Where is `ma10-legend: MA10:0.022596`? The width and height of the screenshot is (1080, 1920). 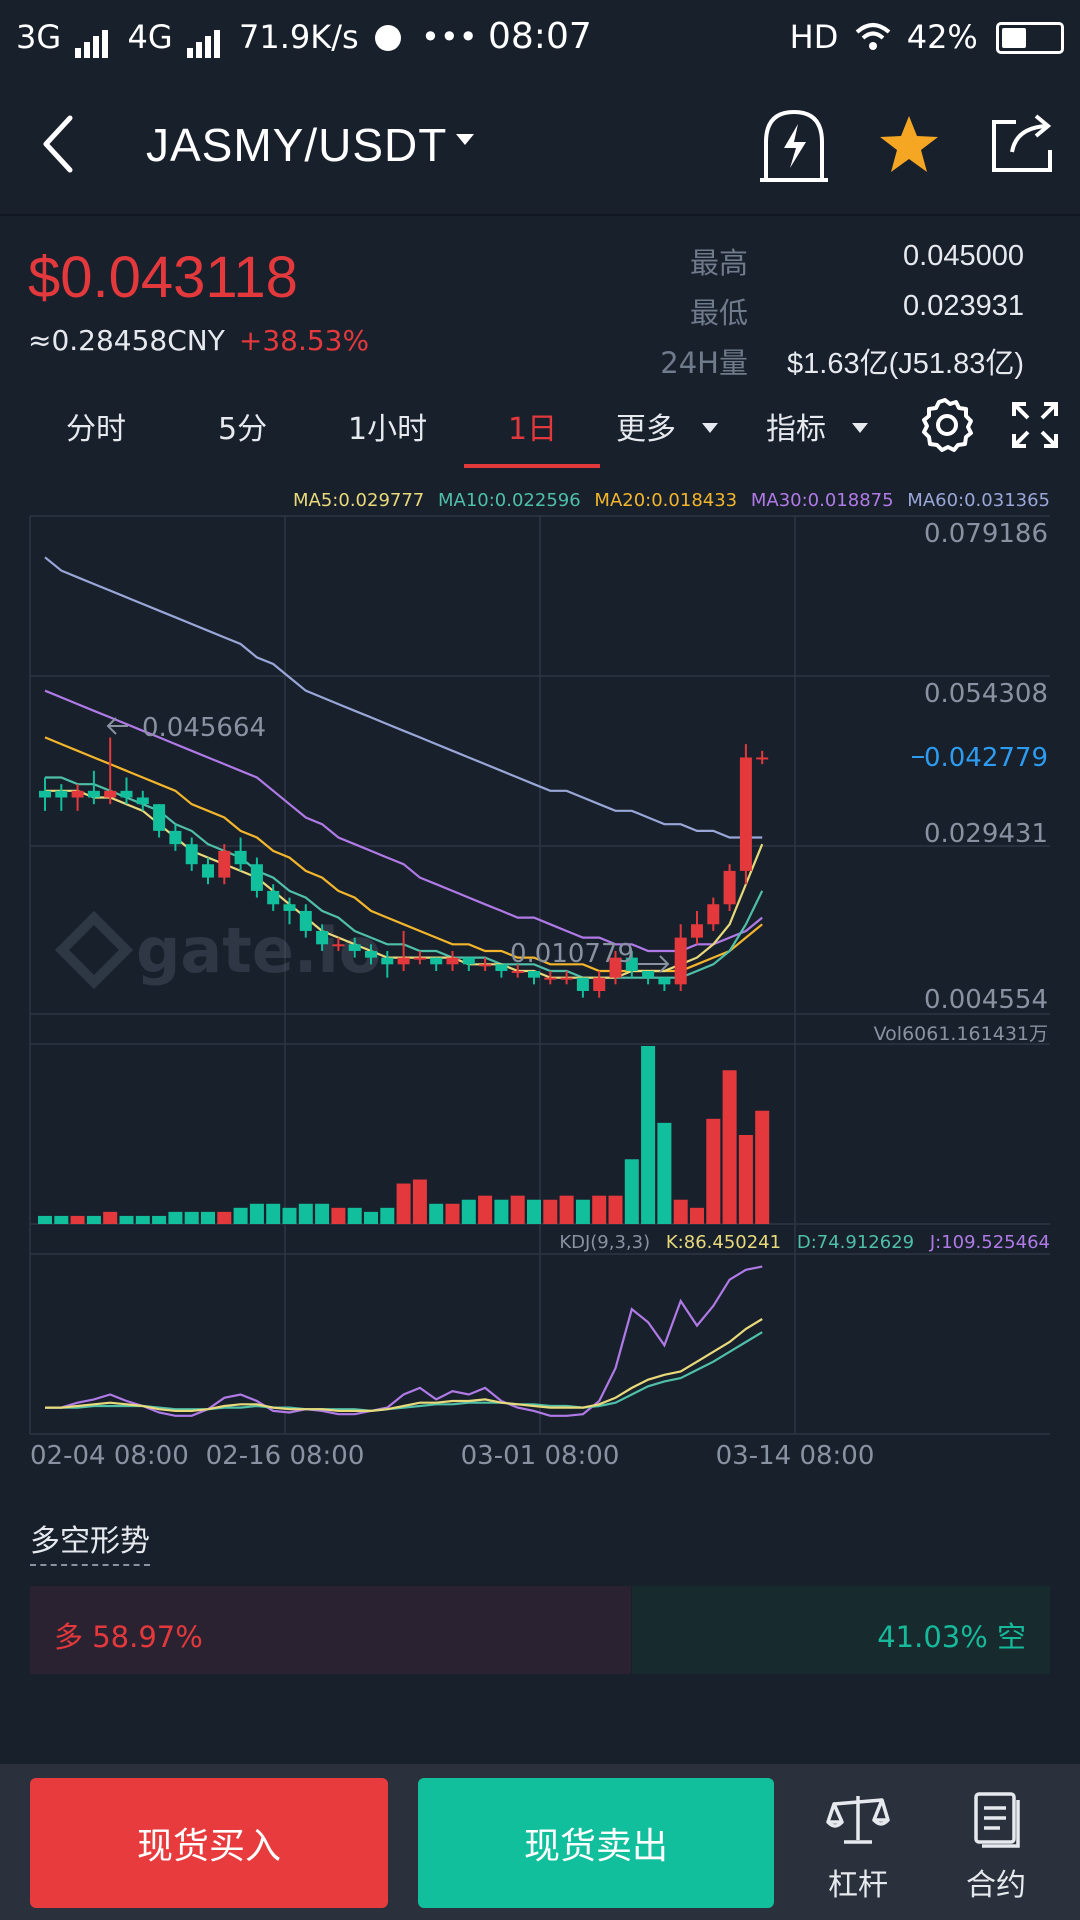
ma10-legend: MA10:0.022596 is located at coordinates (509, 500).